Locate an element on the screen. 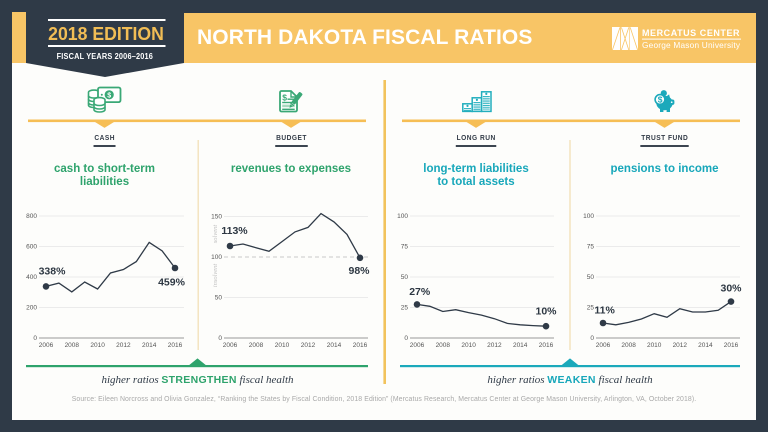 The height and width of the screenshot is (432, 768). svg-text: 113% is located at coordinates (234, 231).